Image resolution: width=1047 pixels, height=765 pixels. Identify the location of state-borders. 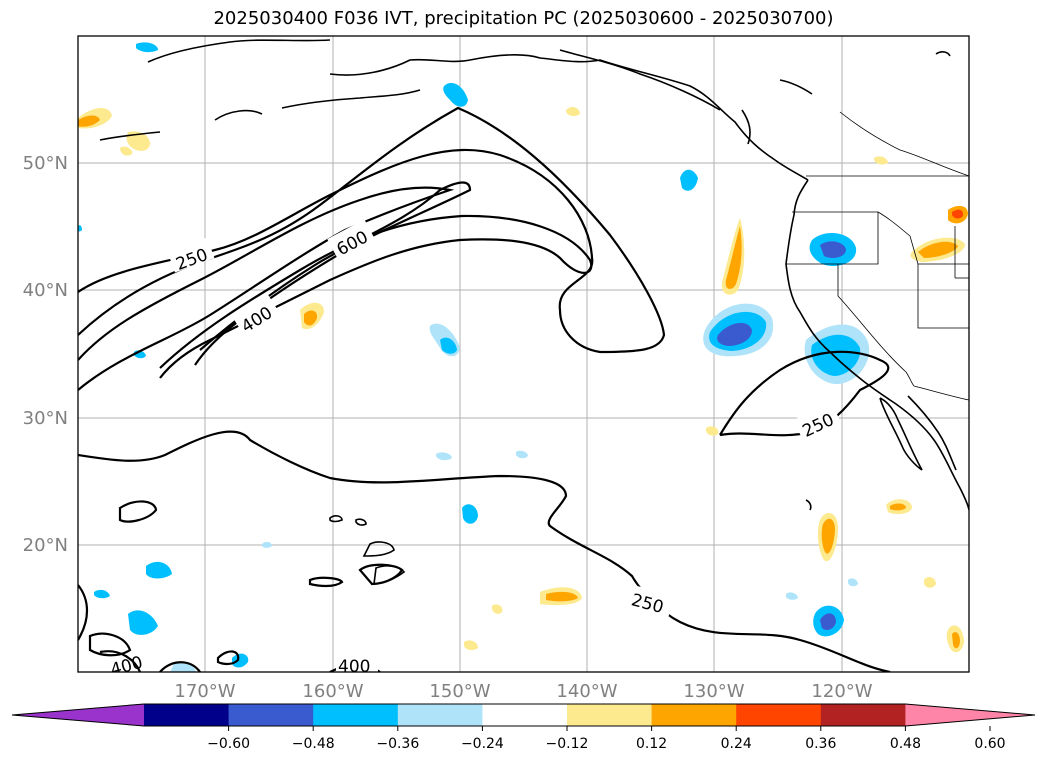
(877, 256).